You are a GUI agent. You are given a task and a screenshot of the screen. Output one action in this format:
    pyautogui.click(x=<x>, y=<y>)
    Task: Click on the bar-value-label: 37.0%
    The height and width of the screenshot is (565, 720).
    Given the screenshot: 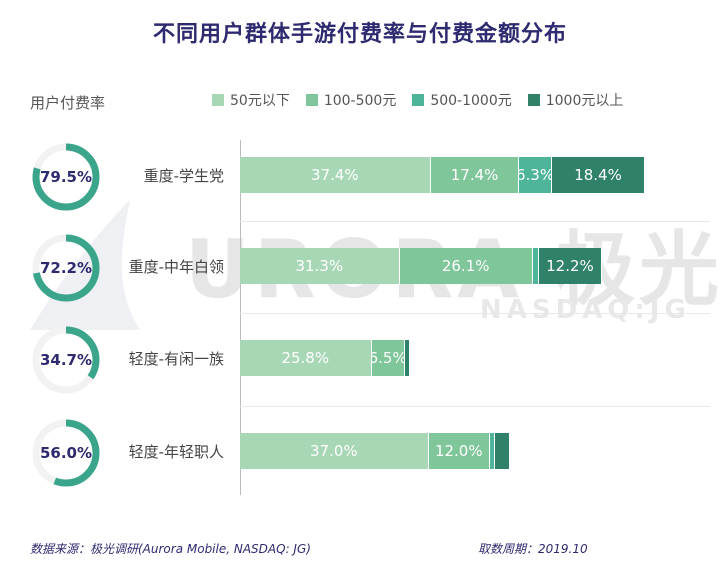 What is the action you would take?
    pyautogui.click(x=334, y=451)
    